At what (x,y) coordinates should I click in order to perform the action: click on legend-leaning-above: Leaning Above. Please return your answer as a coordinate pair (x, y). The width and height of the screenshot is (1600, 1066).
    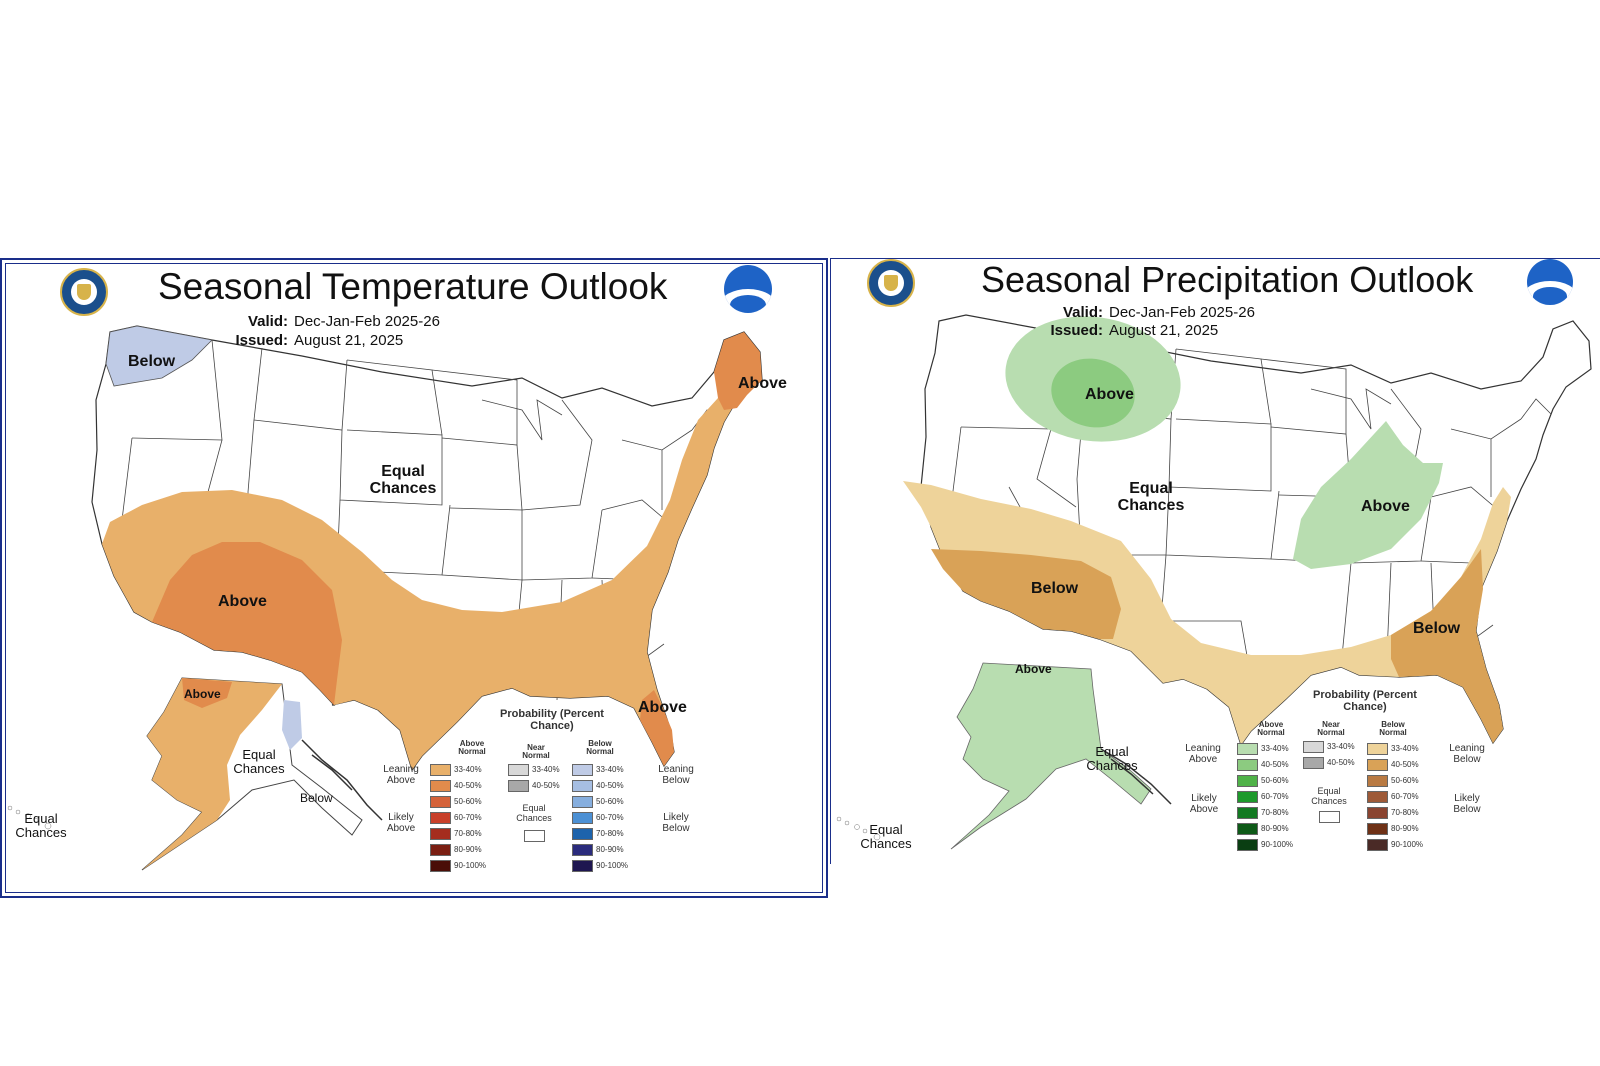
    Looking at the image, I should click on (401, 775).